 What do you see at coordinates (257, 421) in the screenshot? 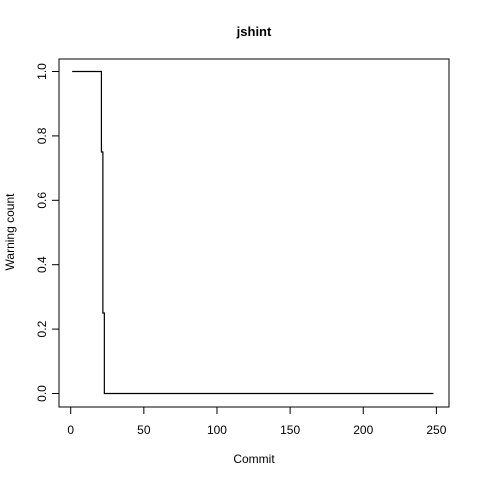
I see `x-axis: 0 50 100 150 200 250` at bounding box center [257, 421].